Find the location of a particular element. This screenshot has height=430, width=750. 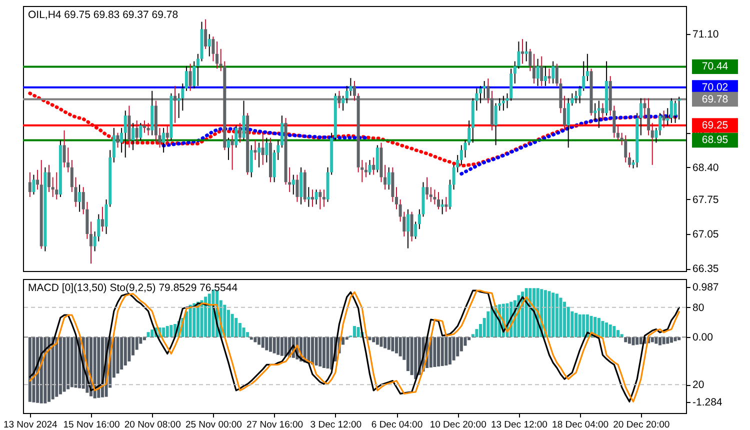

x-tick-label: 20 Nov 08:00 is located at coordinates (152, 425).